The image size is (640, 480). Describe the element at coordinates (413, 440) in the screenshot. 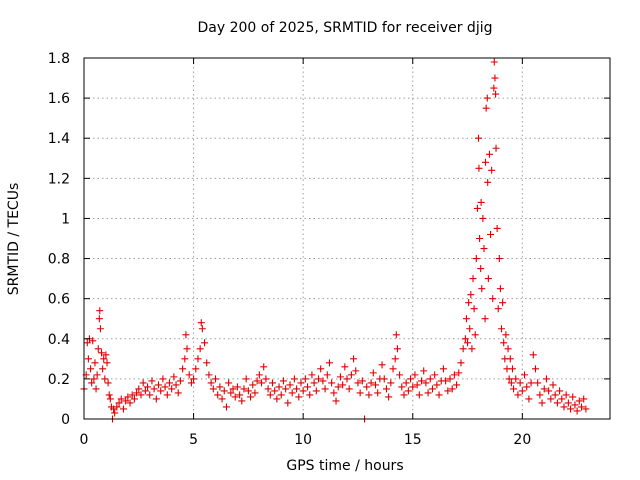

I see `x-tick-label: 15` at that location.